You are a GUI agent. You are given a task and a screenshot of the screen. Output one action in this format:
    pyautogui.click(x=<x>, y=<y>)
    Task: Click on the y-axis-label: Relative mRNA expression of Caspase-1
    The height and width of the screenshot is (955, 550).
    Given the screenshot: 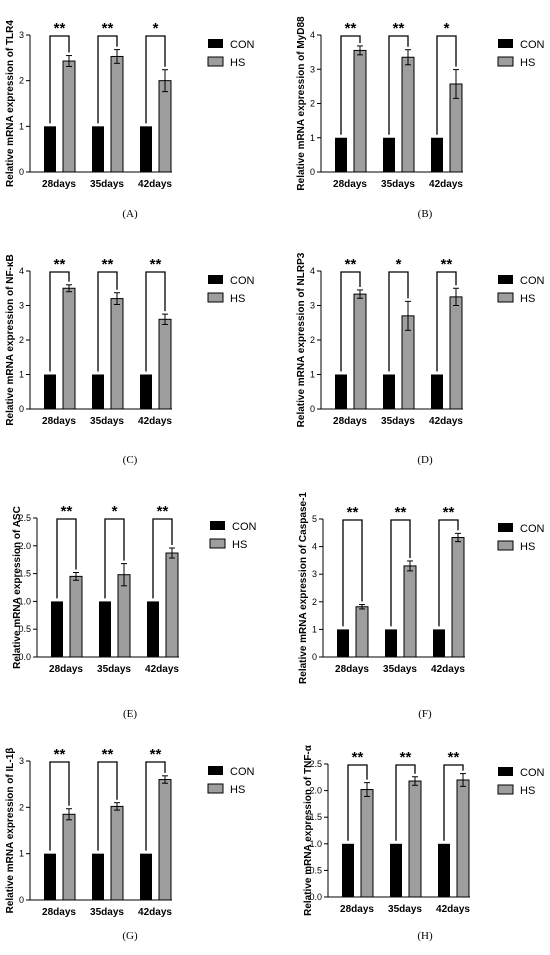 What is the action you would take?
    pyautogui.click(x=303, y=588)
    